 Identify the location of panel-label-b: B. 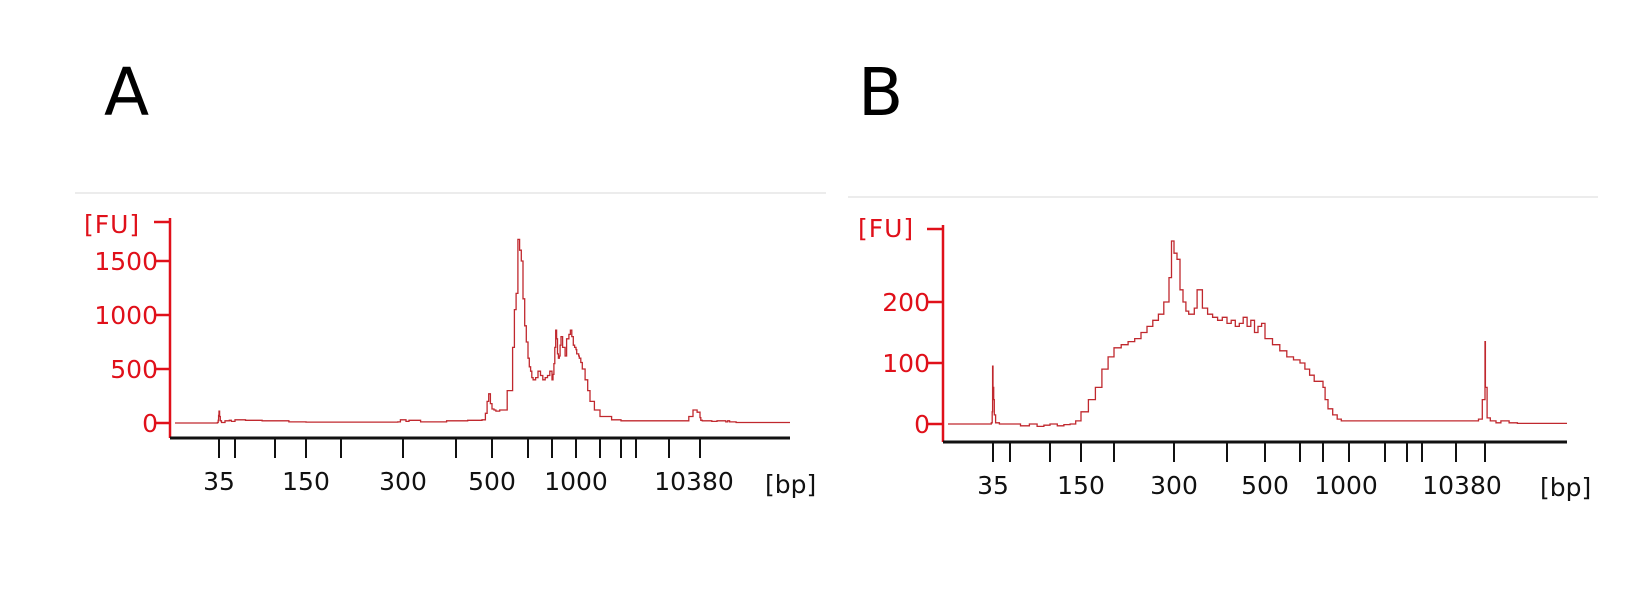
(881, 92).